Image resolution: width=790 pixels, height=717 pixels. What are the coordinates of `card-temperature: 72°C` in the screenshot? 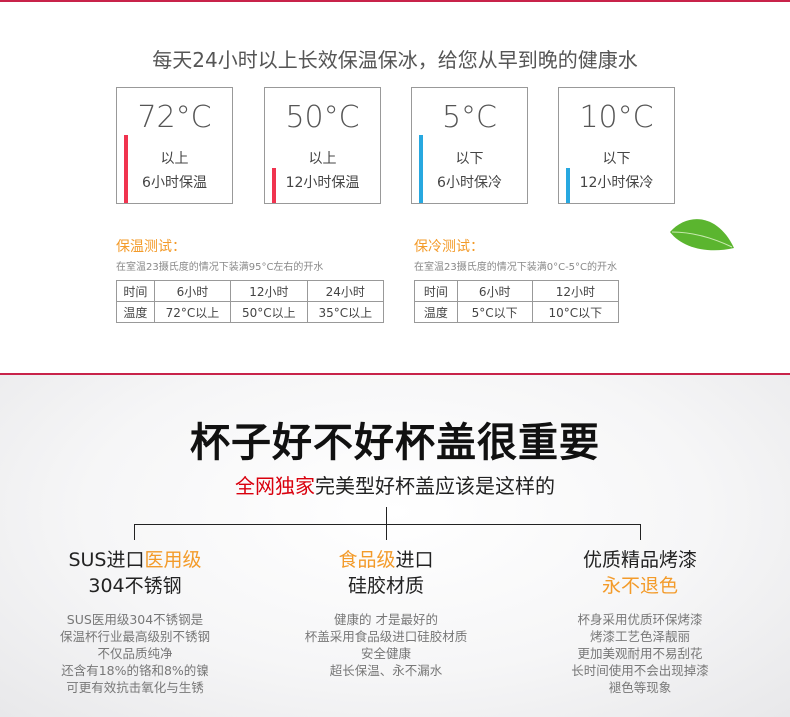 It's located at (174, 117).